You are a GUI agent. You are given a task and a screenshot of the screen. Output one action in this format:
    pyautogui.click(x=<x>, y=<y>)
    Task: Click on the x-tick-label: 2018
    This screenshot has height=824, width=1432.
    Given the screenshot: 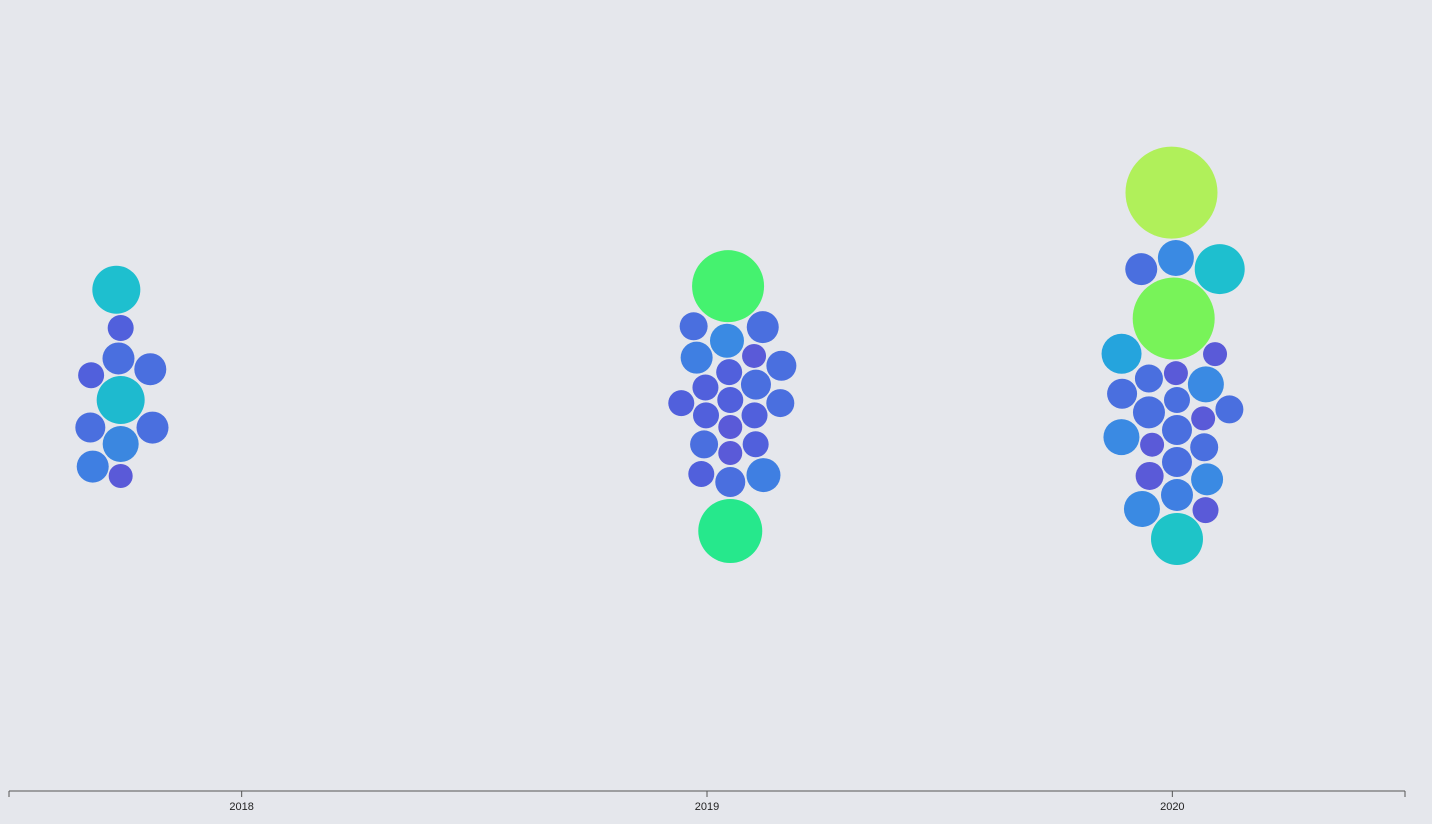 What is the action you would take?
    pyautogui.click(x=241, y=807)
    